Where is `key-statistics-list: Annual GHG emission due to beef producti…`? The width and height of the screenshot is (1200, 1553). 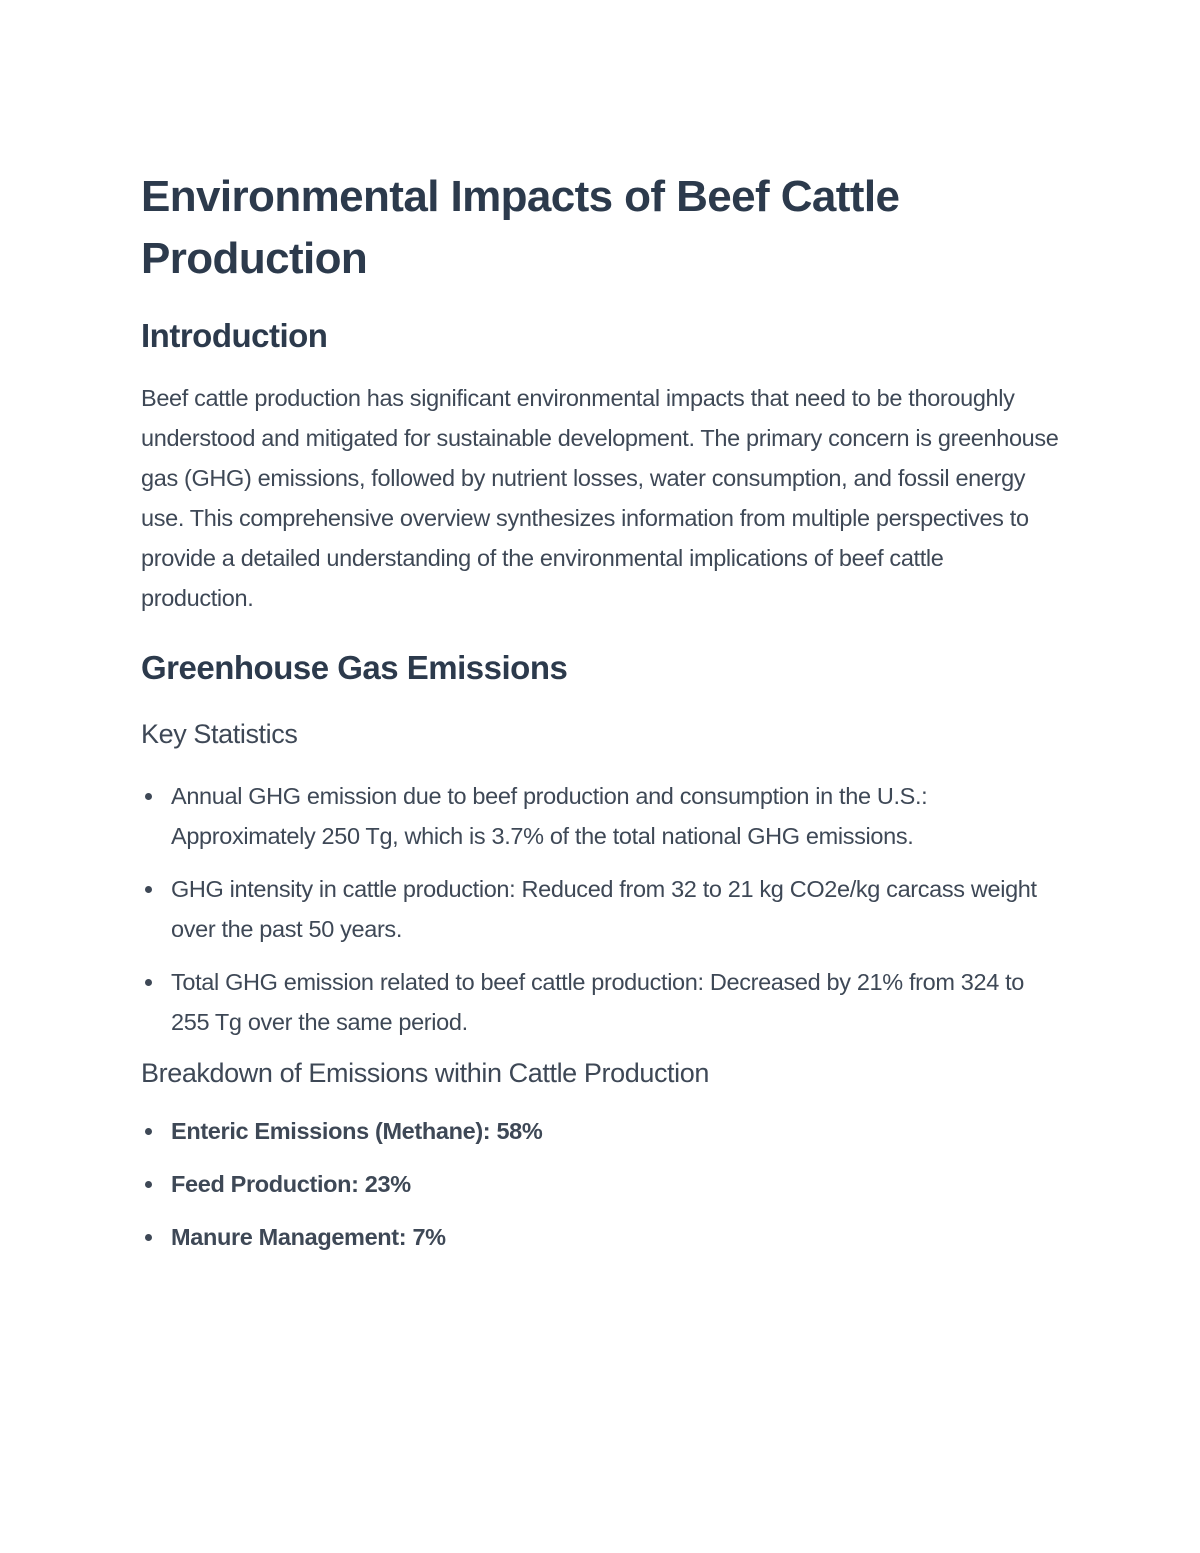 key-statistics-list: Annual GHG emission due to beef producti… is located at coordinates (601, 909).